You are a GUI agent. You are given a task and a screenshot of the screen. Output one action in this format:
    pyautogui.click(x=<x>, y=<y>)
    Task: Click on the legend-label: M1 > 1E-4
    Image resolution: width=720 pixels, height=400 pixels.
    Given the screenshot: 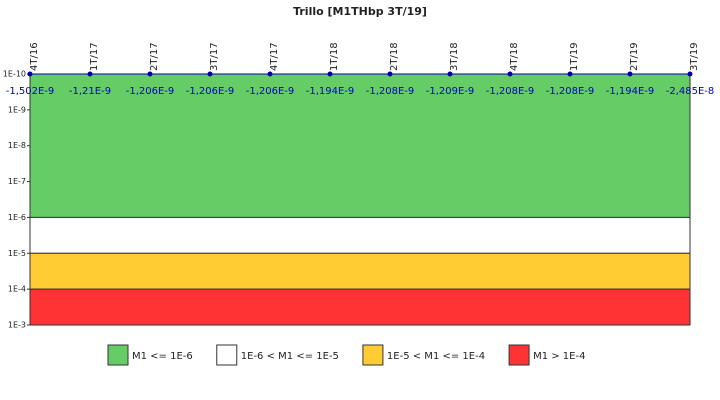 What is the action you would take?
    pyautogui.click(x=559, y=356)
    